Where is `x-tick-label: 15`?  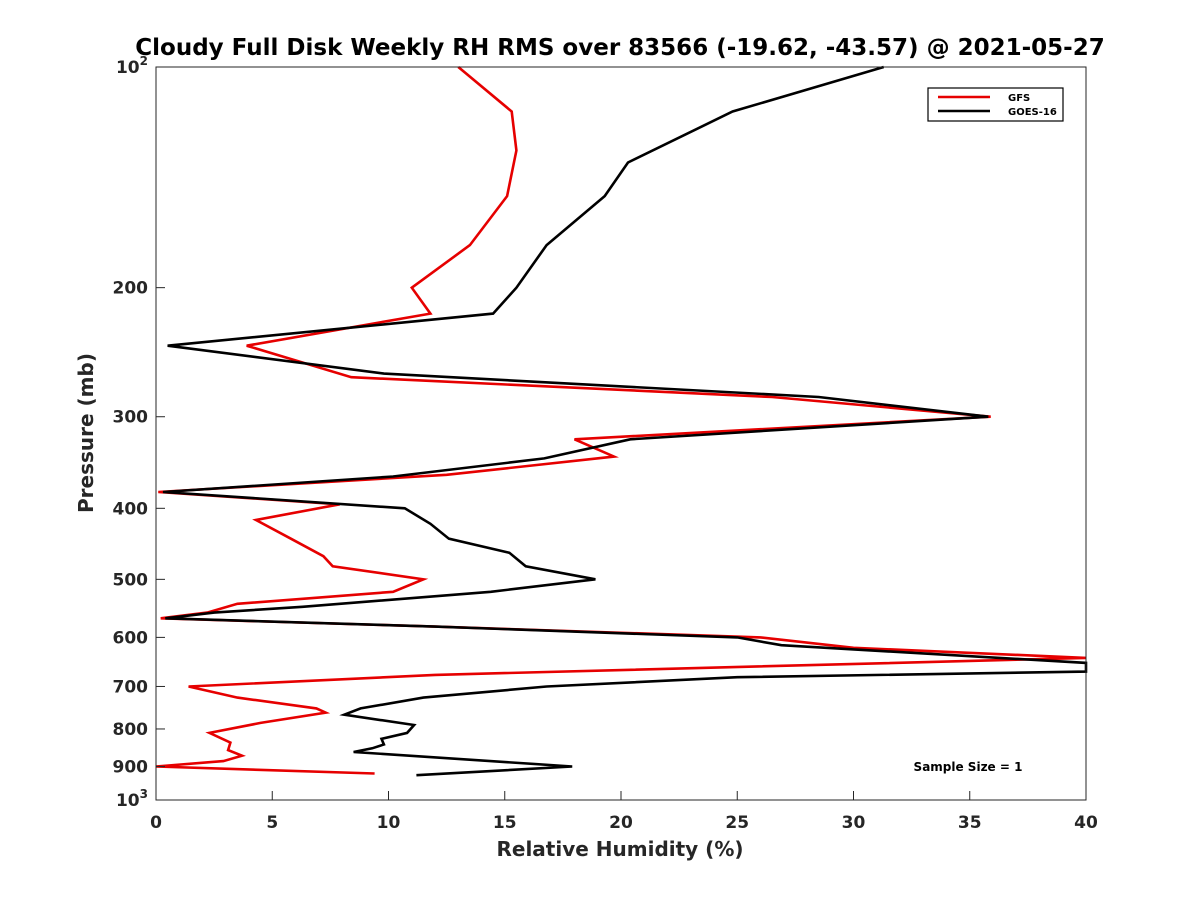 x-tick-label: 15 is located at coordinates (505, 823).